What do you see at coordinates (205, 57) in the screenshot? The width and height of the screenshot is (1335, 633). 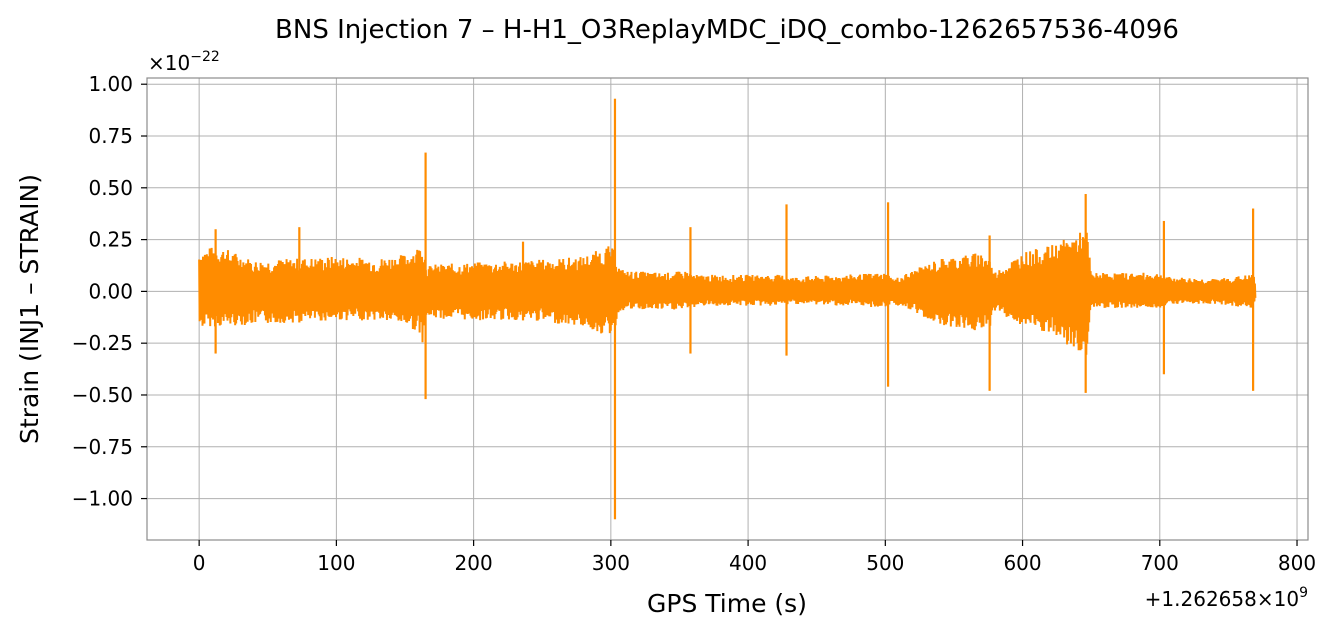 I see `y-scale-exponent: −22` at bounding box center [205, 57].